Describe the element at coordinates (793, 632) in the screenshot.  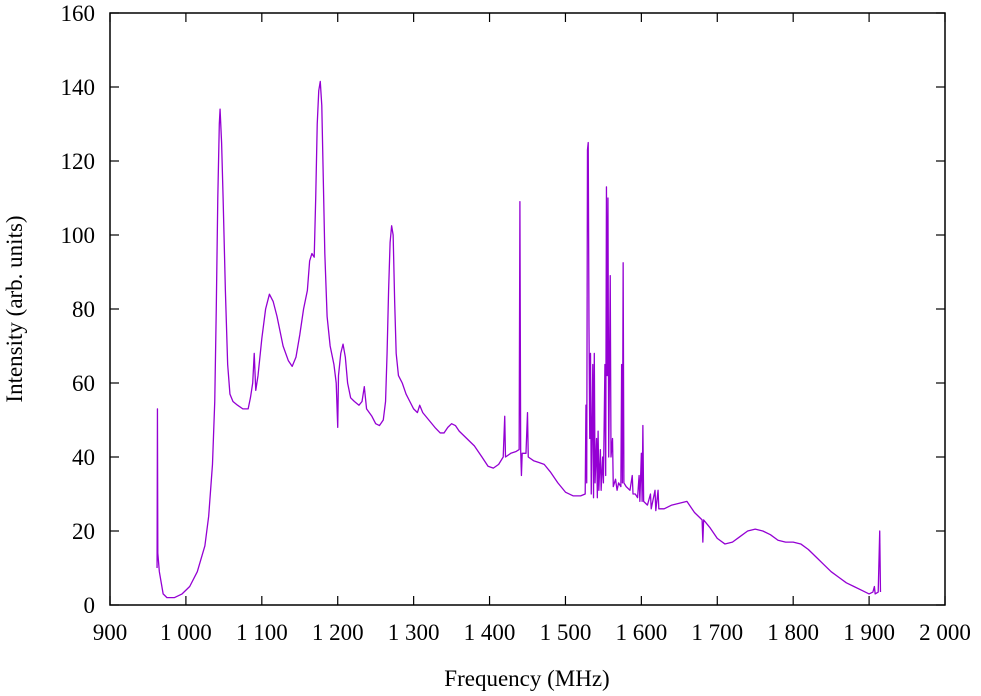
I see `x-tick-label: 1 800` at that location.